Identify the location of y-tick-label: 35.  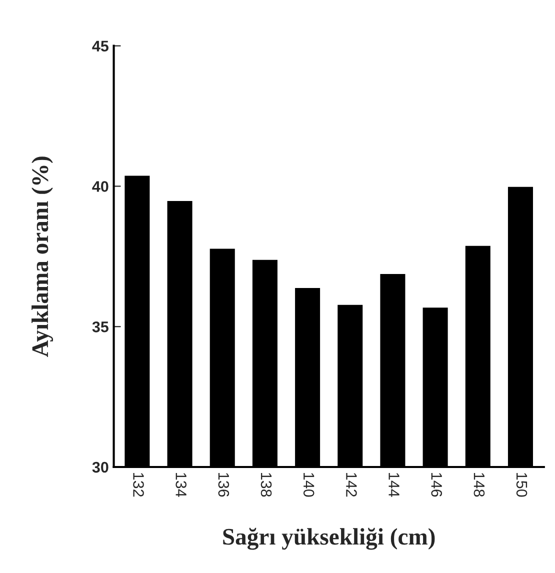
(100, 326).